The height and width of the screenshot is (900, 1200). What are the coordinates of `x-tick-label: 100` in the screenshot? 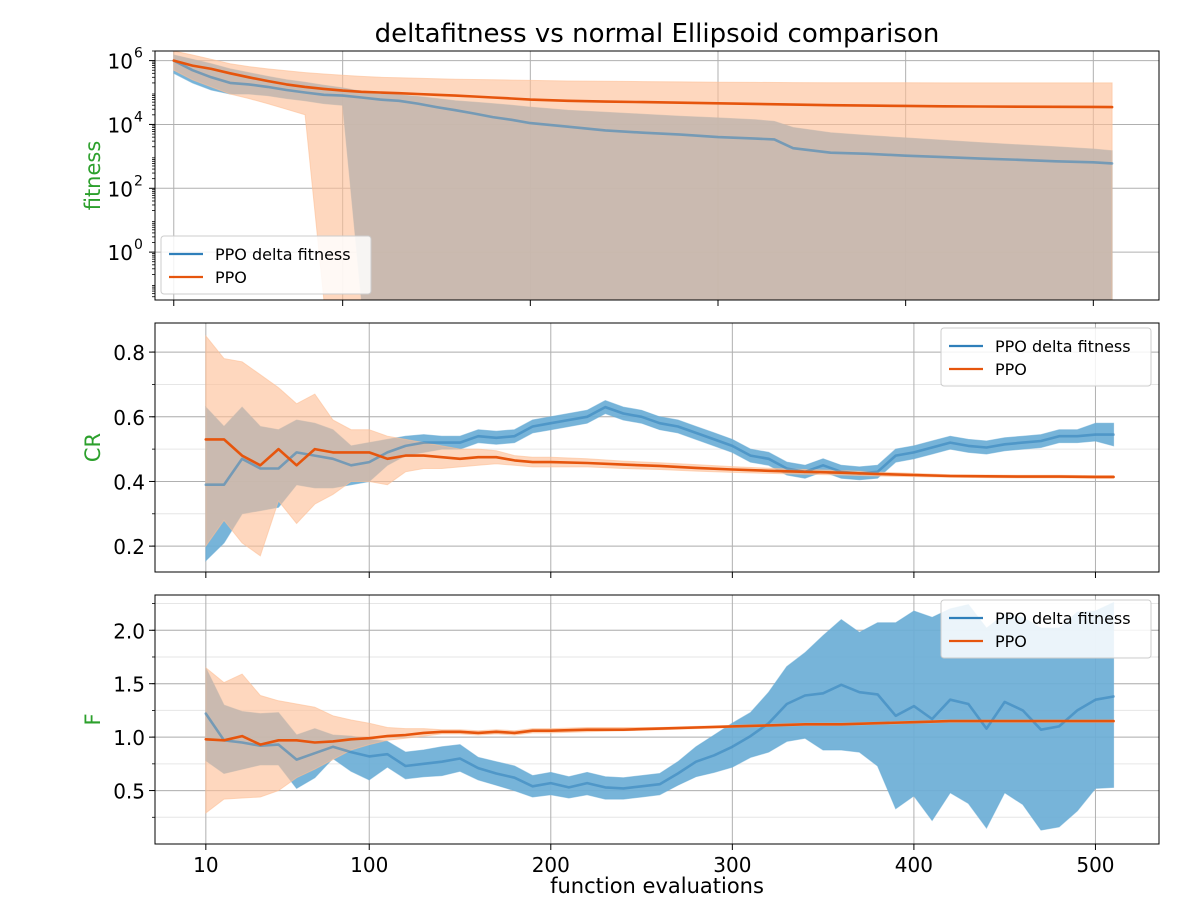 It's located at (369, 865).